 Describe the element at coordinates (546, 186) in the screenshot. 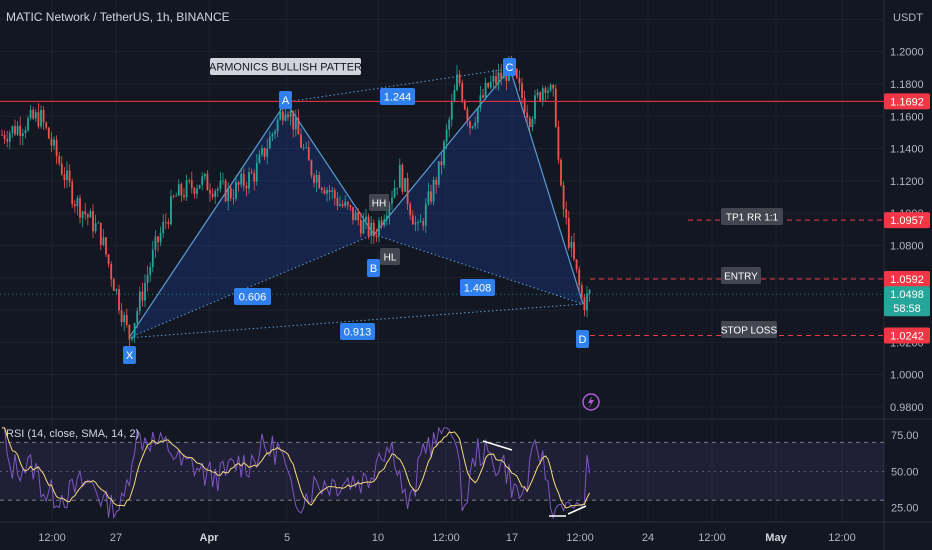

I see `pattern-leg-cd` at that location.